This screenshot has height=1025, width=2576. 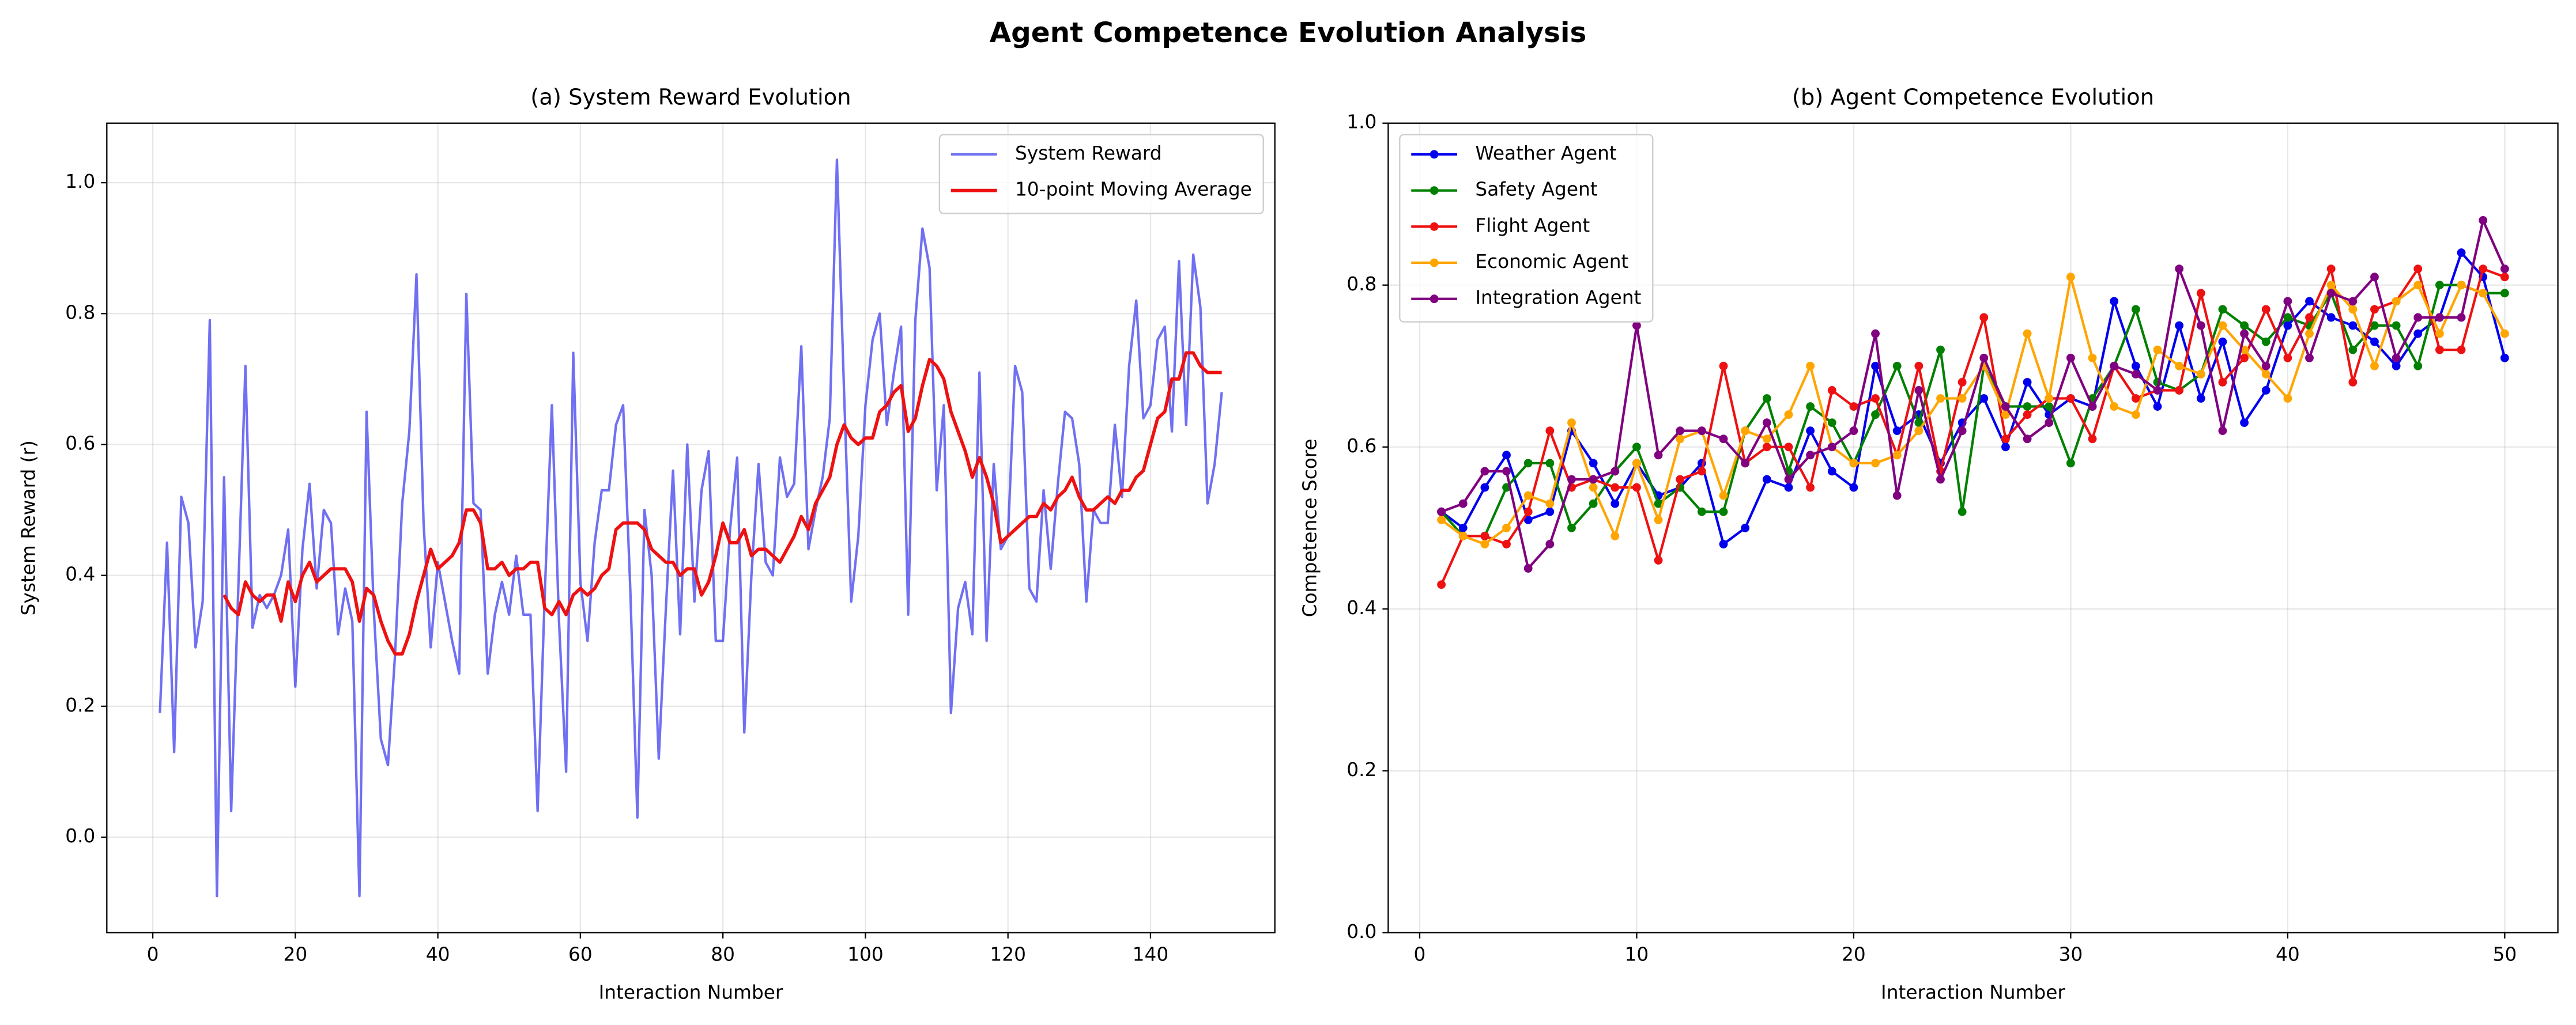 What do you see at coordinates (1532, 225) in the screenshot?
I see `legend-label: Flight Agent` at bounding box center [1532, 225].